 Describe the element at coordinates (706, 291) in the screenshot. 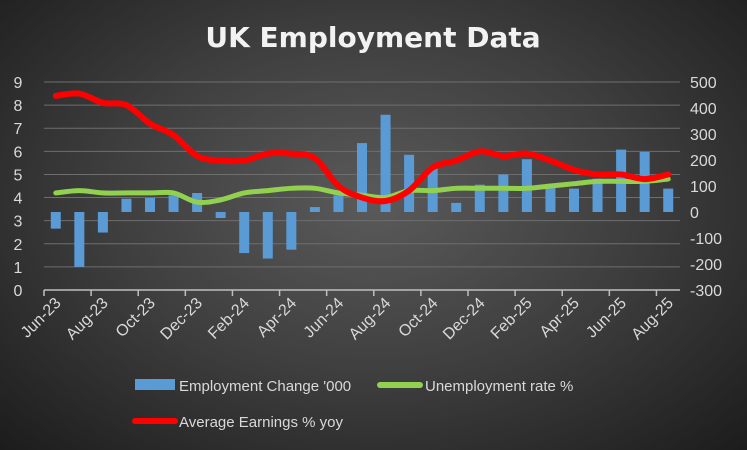

I see `right-axis-tick-label: -300` at that location.